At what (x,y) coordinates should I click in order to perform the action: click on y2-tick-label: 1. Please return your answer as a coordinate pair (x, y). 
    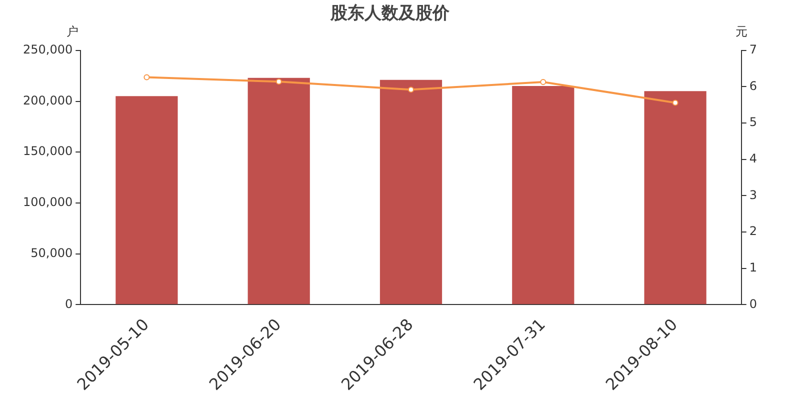
    Looking at the image, I should click on (753, 267).